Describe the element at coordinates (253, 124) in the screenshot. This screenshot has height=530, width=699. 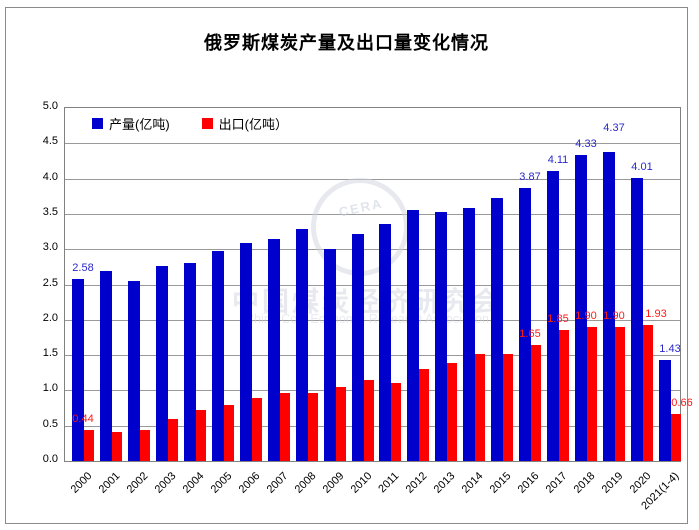
I see `legend-label: 出口(亿吨）` at that location.